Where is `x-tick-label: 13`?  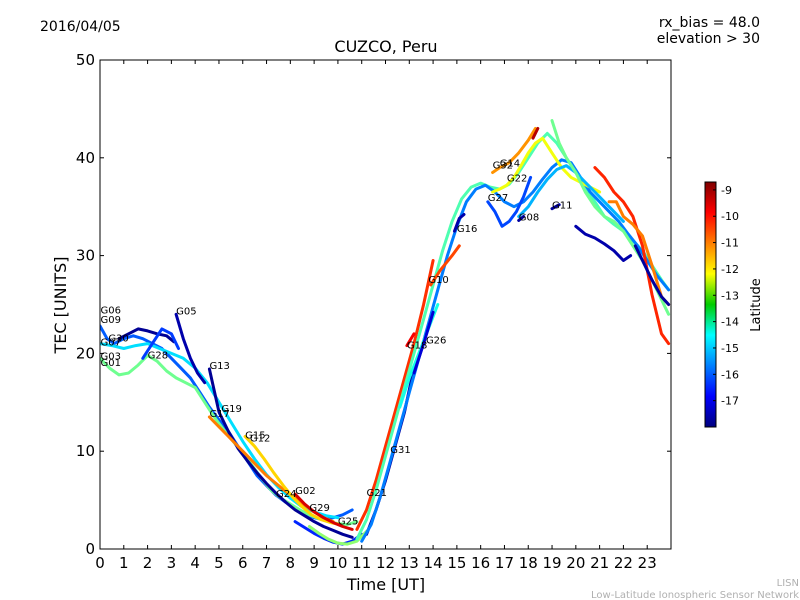 x-tick-label: 13 is located at coordinates (409, 563).